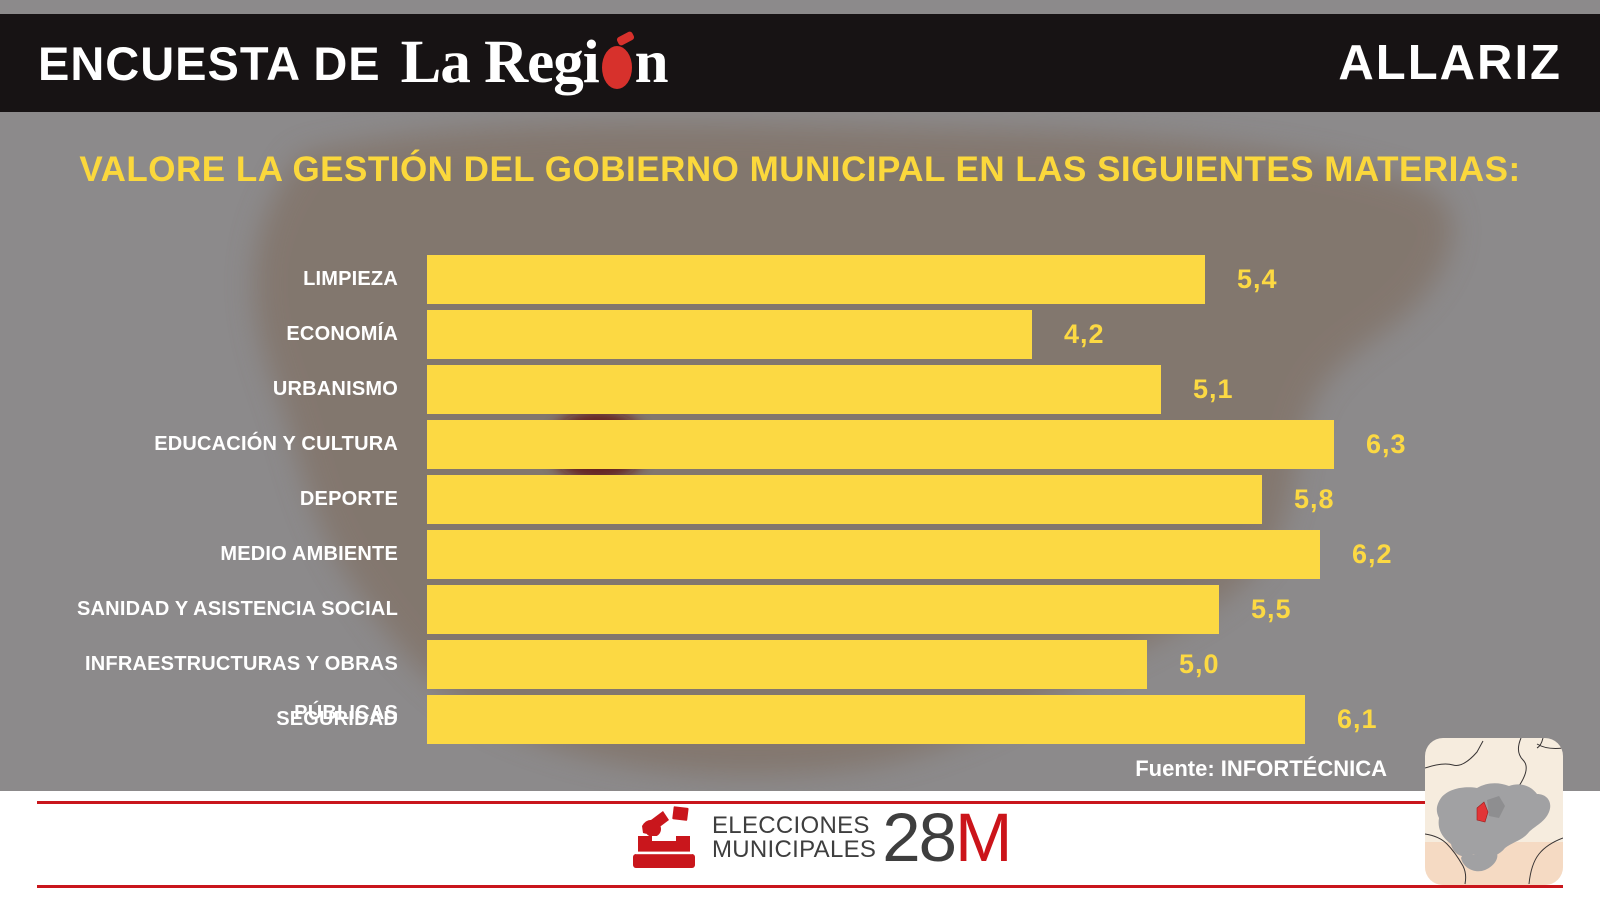 This screenshot has width=1600, height=900. Describe the element at coordinates (1199, 664) in the screenshot. I see `value-label: 5,0` at that location.